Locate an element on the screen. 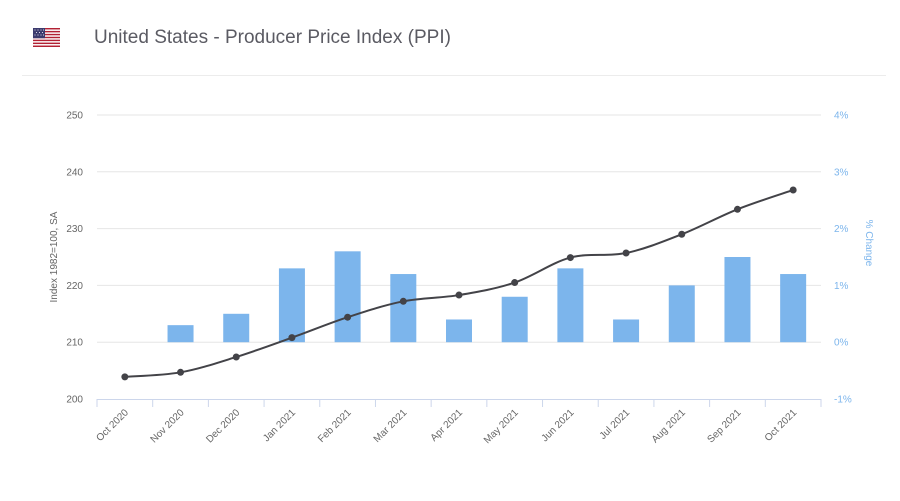 Image resolution: width=900 pixels, height=501 pixels. y-axis-title: Index 1982=100, SA is located at coordinates (54, 256).